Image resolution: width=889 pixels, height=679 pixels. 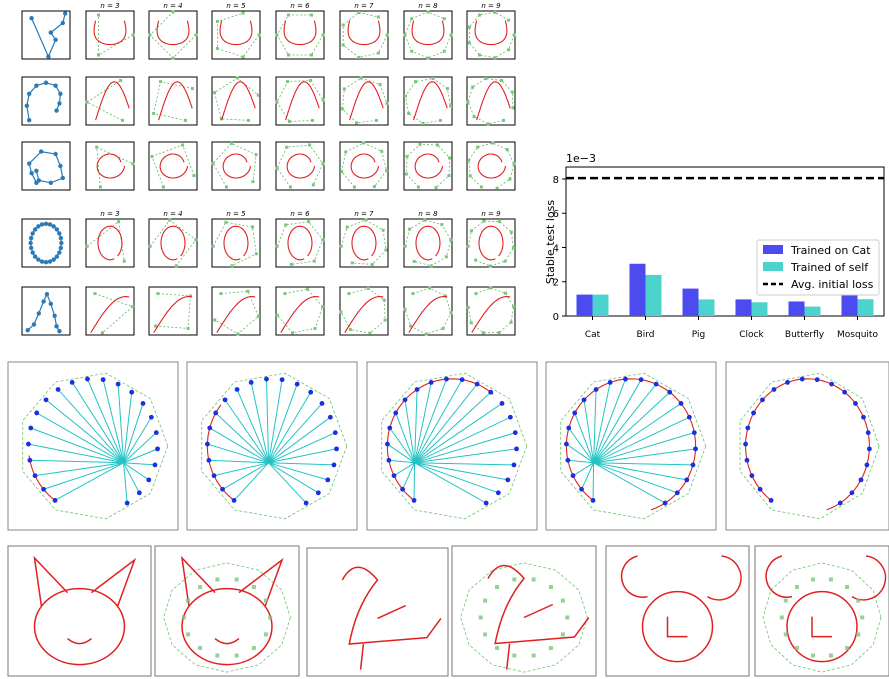 What do you see at coordinates (865, 307) in the screenshot?
I see `bar-self-mosquito` at bounding box center [865, 307].